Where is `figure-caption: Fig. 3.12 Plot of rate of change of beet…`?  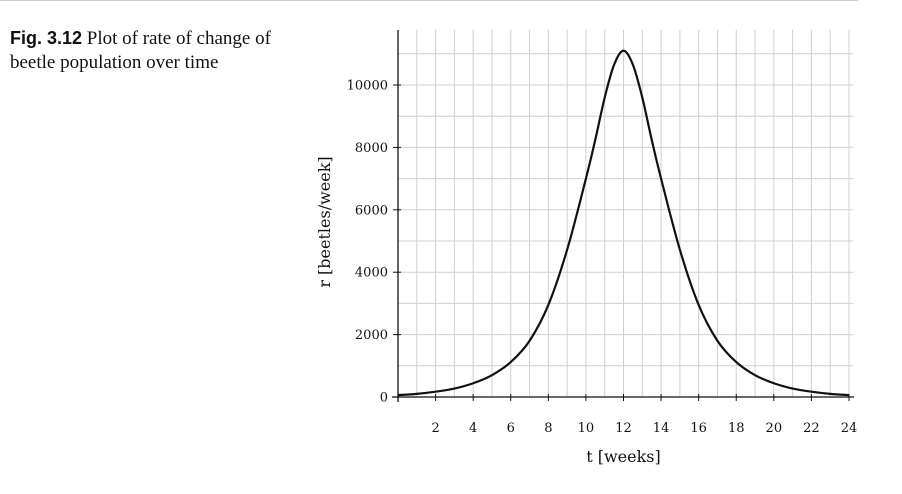 figure-caption: Fig. 3.12 Plot of rate of change of beet… is located at coordinates (145, 50).